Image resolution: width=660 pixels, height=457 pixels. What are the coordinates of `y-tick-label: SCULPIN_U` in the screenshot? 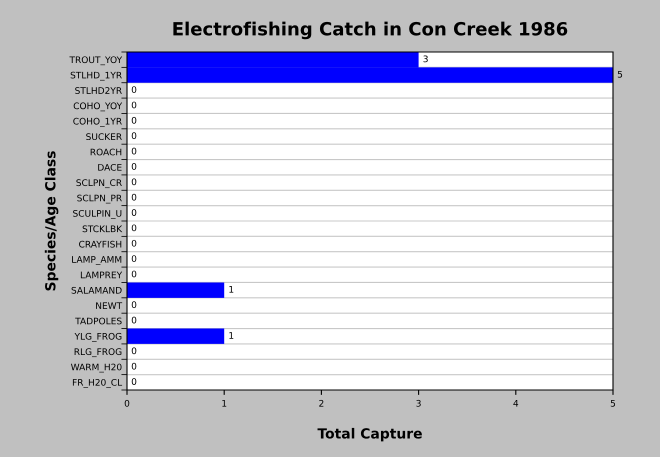 It's located at (97, 214).